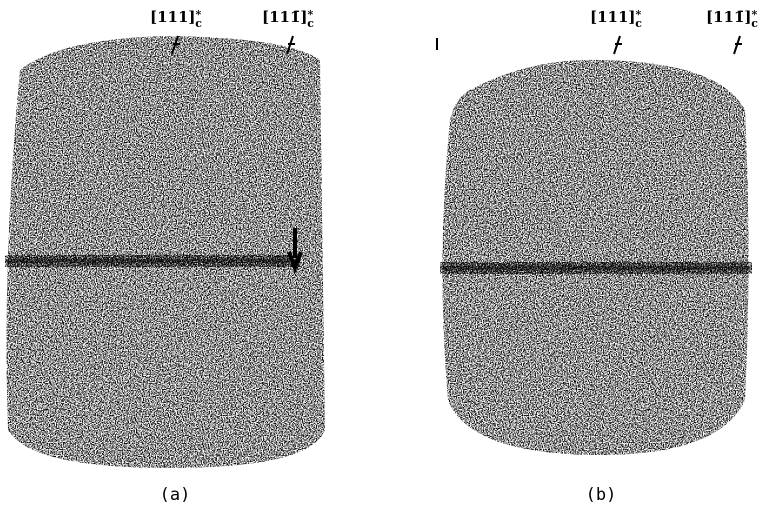  Describe the element at coordinates (175, 495) in the screenshot. I see `panel-label: (a)` at that location.